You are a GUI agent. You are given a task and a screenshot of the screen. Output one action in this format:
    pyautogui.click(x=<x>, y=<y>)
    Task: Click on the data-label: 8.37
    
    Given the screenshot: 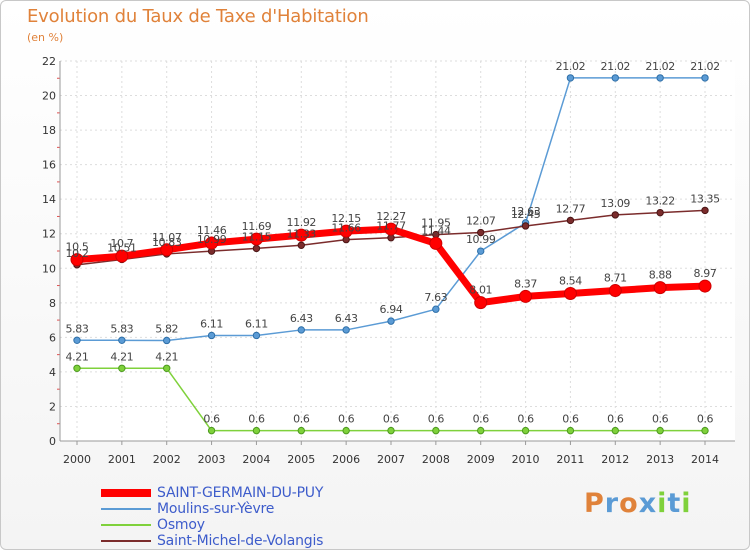 What is the action you would take?
    pyautogui.click(x=525, y=283)
    